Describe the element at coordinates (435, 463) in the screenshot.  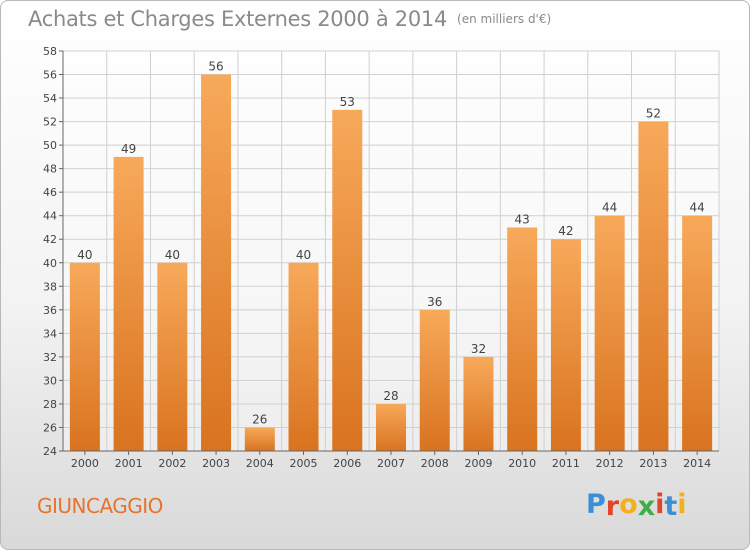
I see `x-tick-label: 2008` at that location.